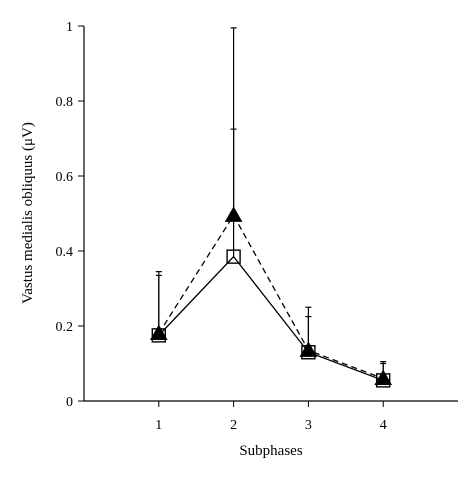 Image resolution: width=474 pixels, height=480 pixels. I want to click on y-tick-label: 0.8, so click(65, 102).